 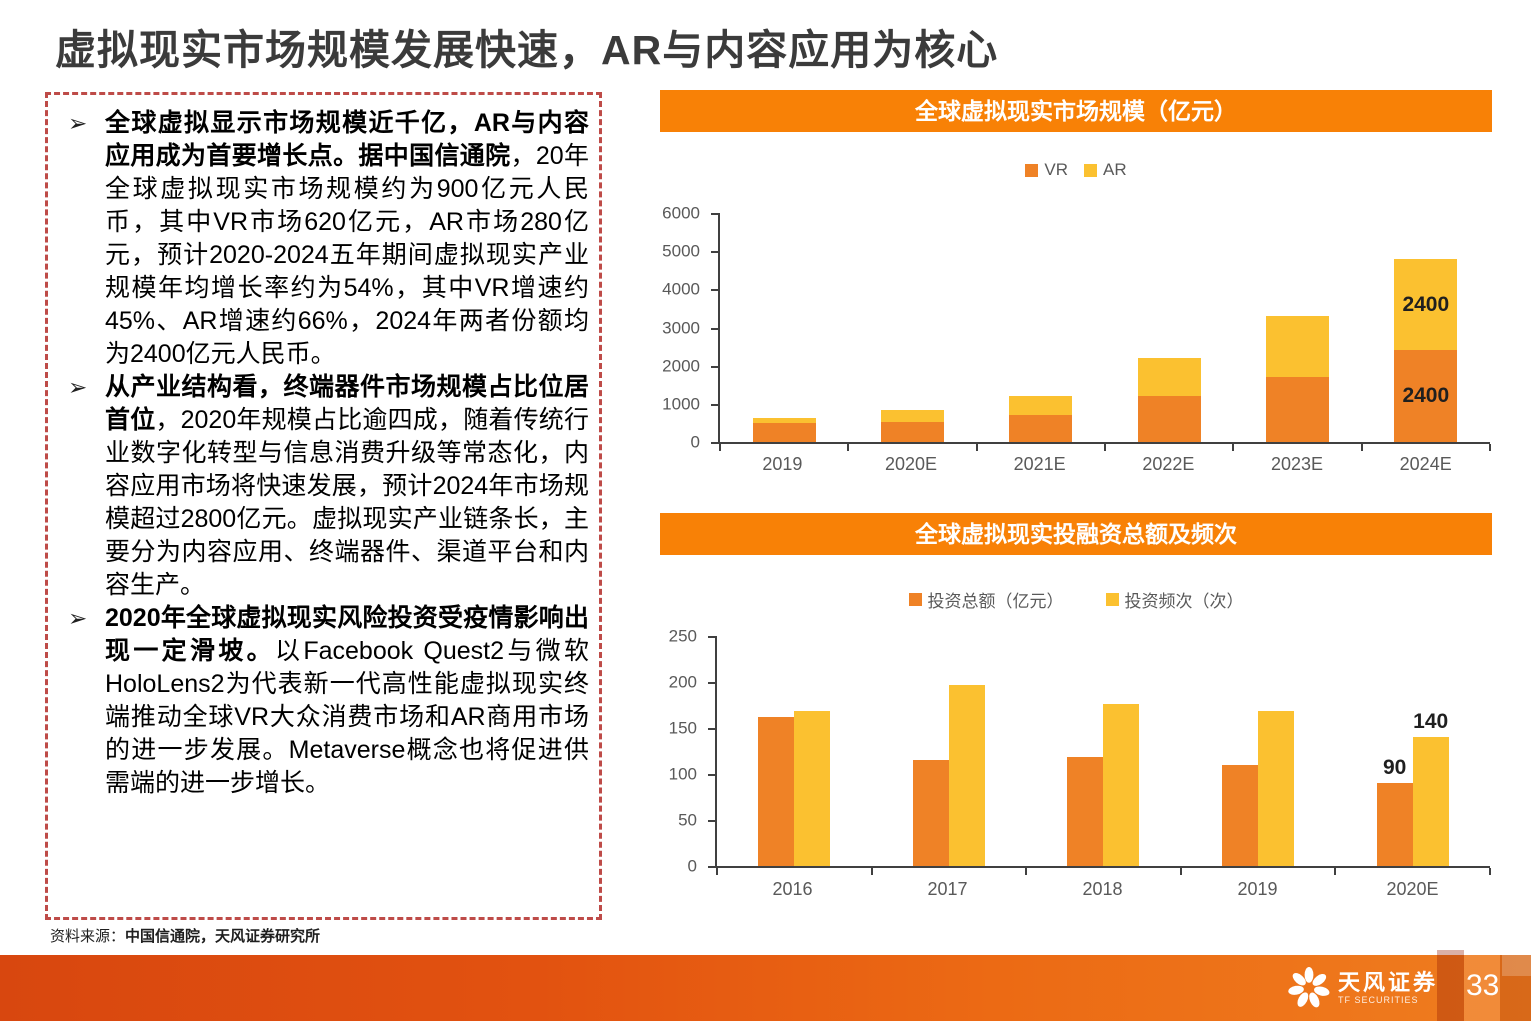 I want to click on legend-label: VR, so click(x=1056, y=169).